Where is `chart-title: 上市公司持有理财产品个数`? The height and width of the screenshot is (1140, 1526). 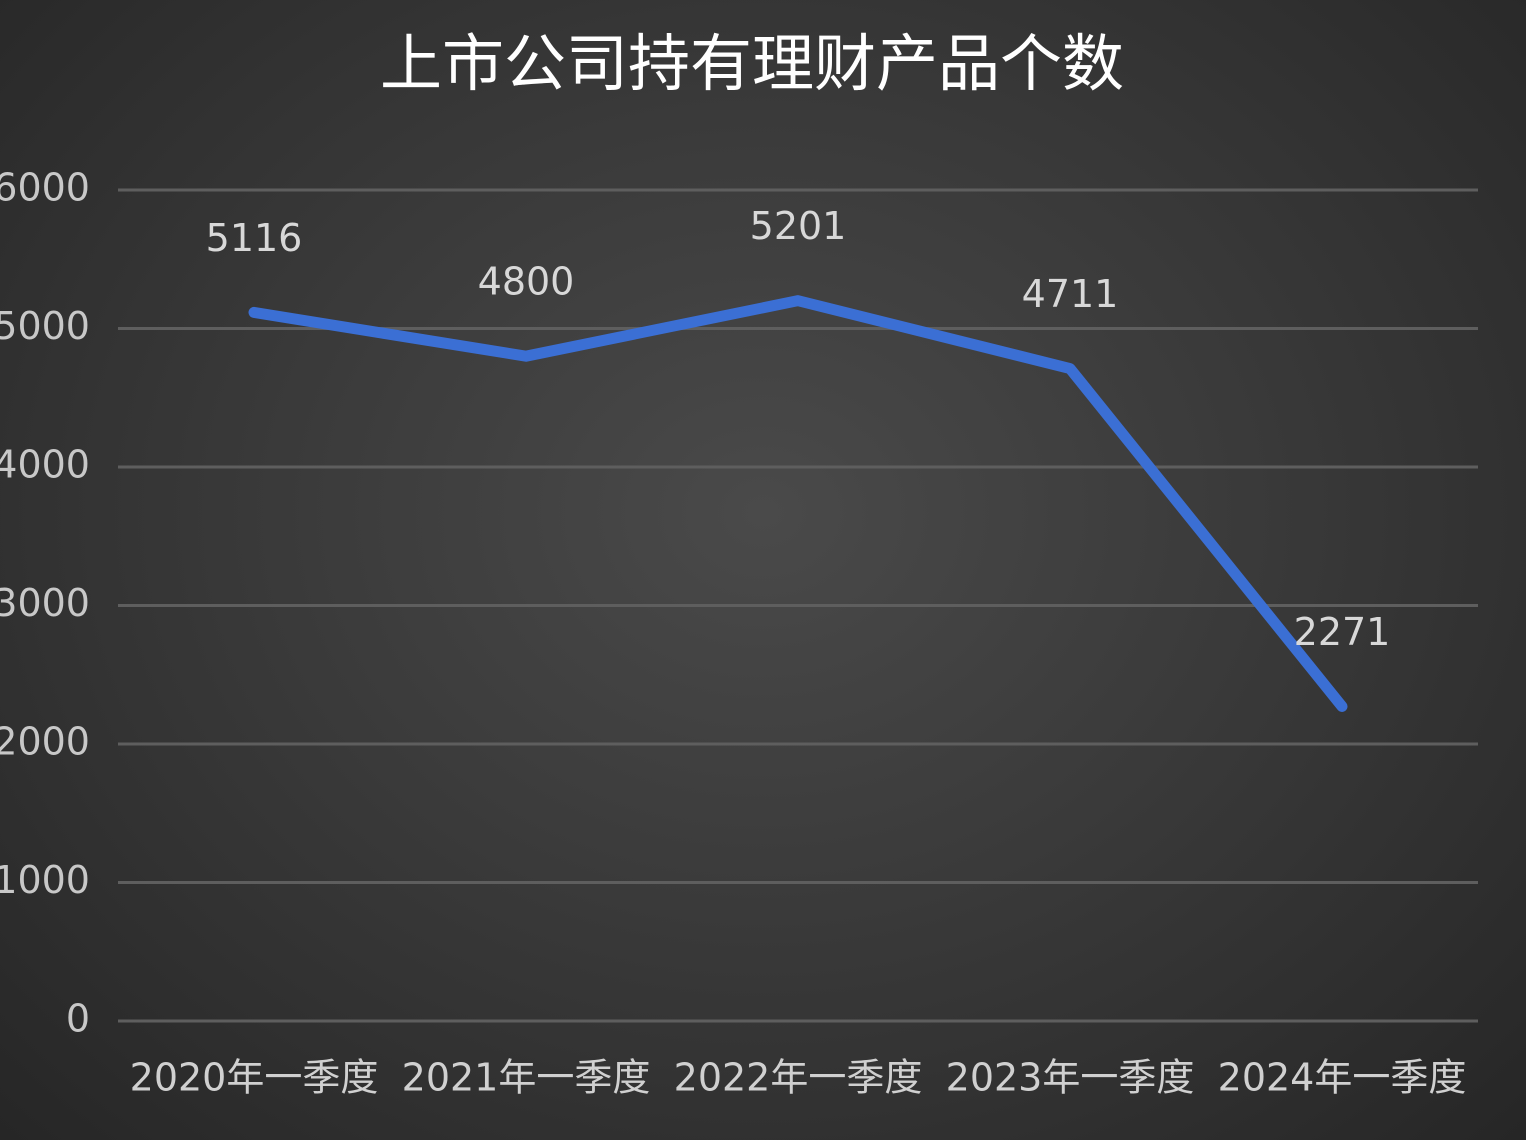 chart-title: 上市公司持有理财产品个数 is located at coordinates (752, 63).